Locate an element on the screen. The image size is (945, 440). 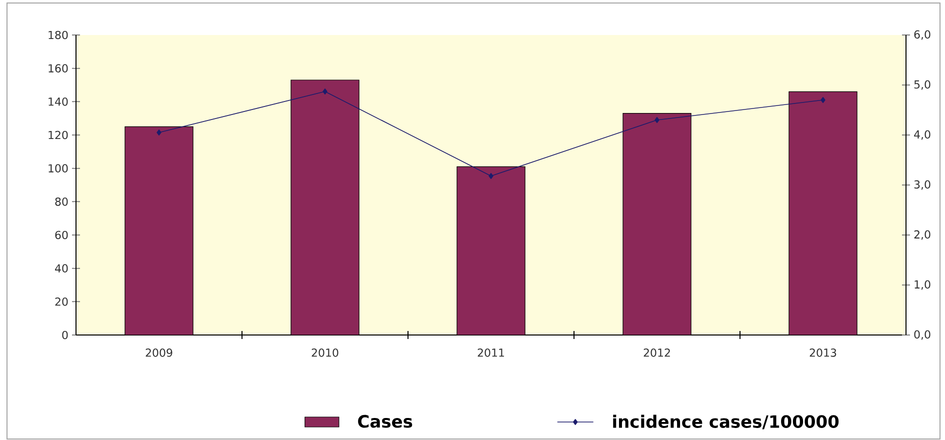
x-tick-label: 2009 is located at coordinates (159, 352).